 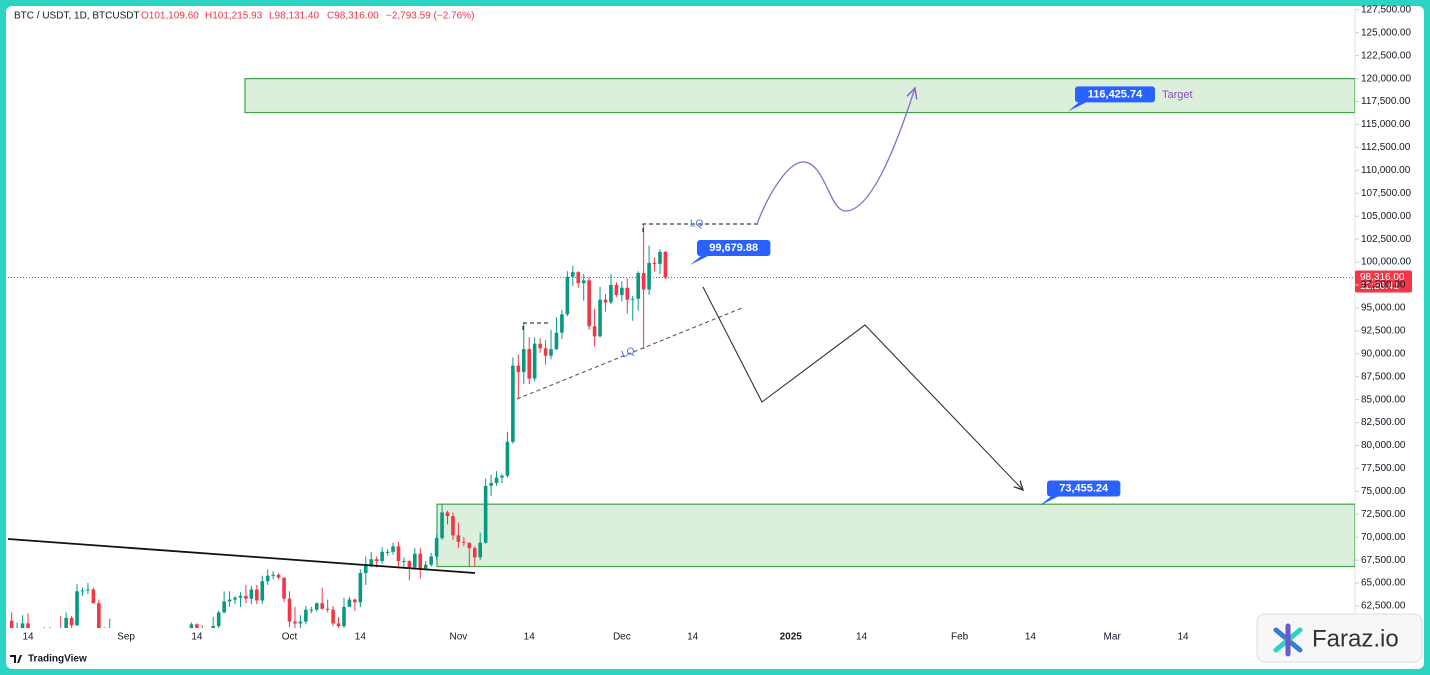 I want to click on y-tick-label: 82,500.00, so click(x=1383, y=422).